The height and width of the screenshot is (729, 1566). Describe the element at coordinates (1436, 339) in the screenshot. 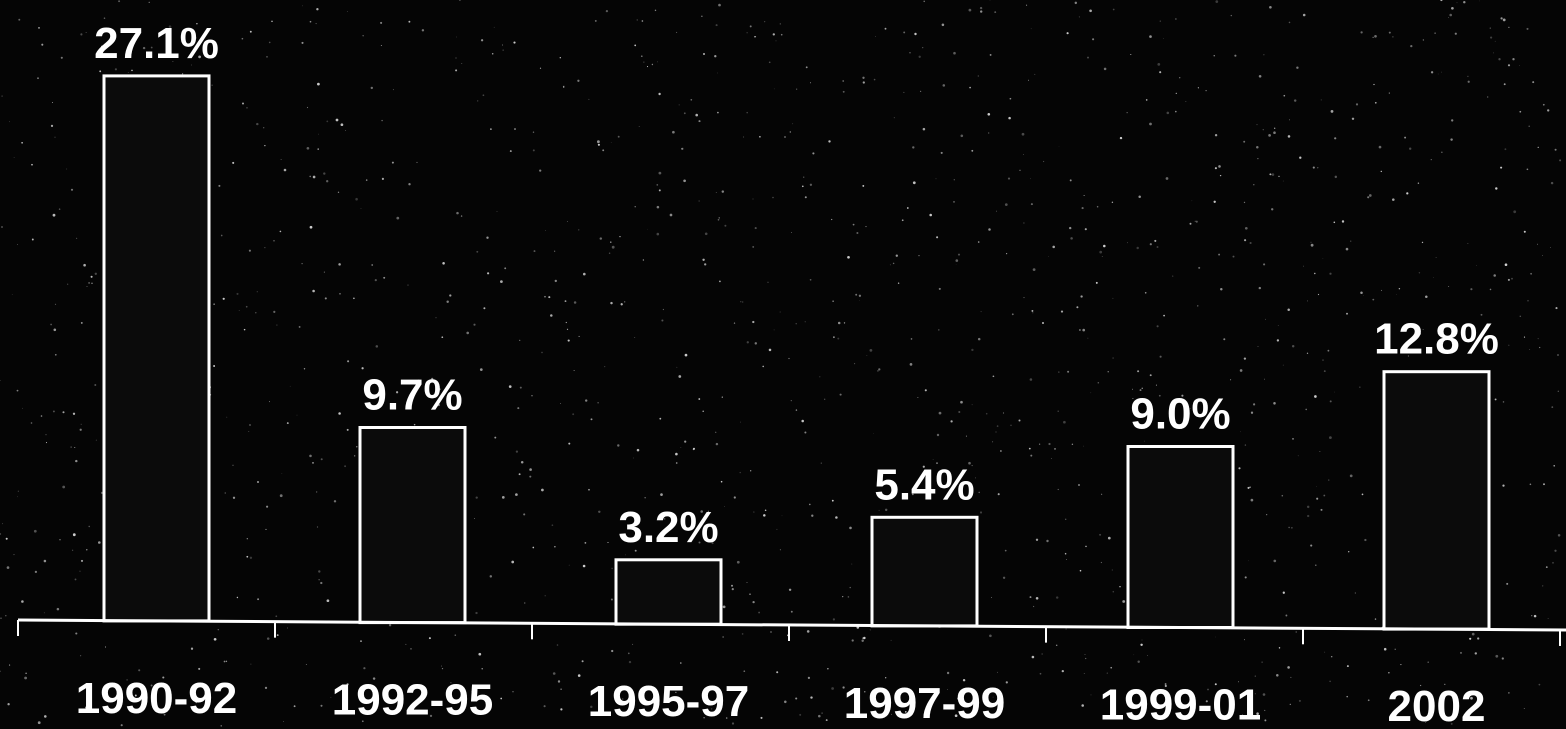

I see `data-label: 12.8%` at that location.